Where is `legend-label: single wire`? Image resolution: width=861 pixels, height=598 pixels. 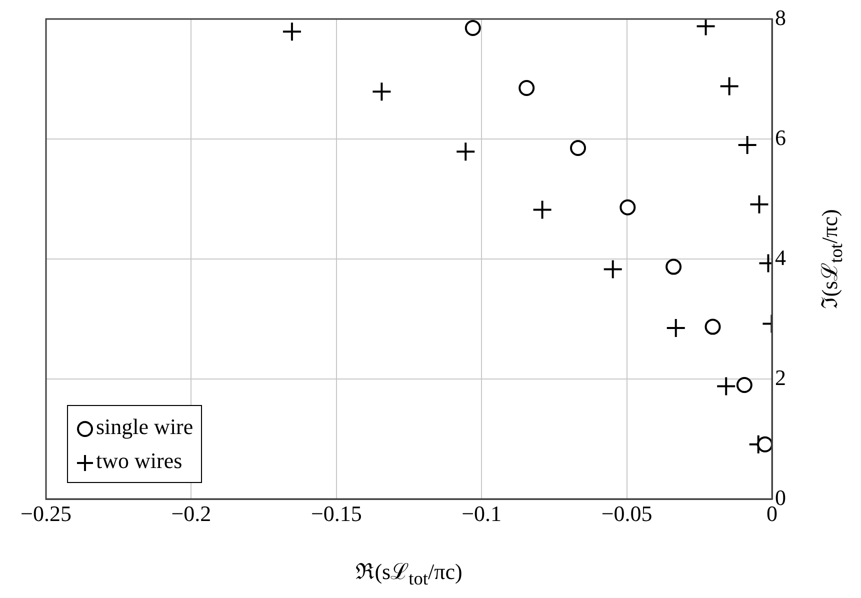
legend-label: single wire is located at coordinates (145, 426).